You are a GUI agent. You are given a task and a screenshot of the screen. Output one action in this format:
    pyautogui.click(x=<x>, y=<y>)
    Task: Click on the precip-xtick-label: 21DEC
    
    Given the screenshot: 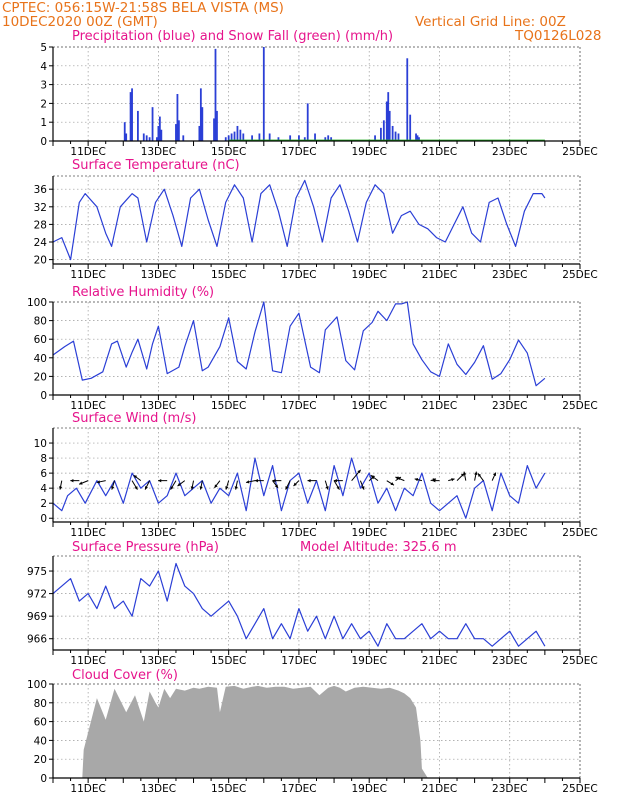 What is the action you would take?
    pyautogui.click(x=439, y=152)
    